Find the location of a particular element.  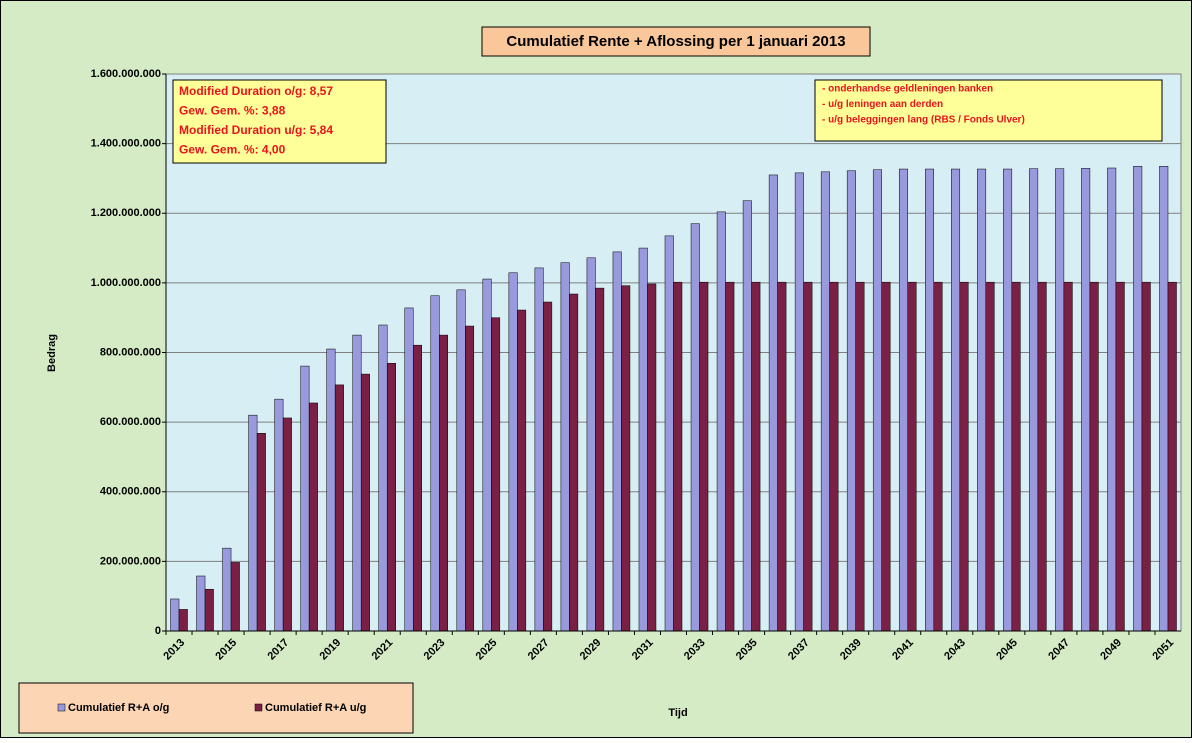

y-tick-label: 1.400.000.000 is located at coordinates (126, 144).